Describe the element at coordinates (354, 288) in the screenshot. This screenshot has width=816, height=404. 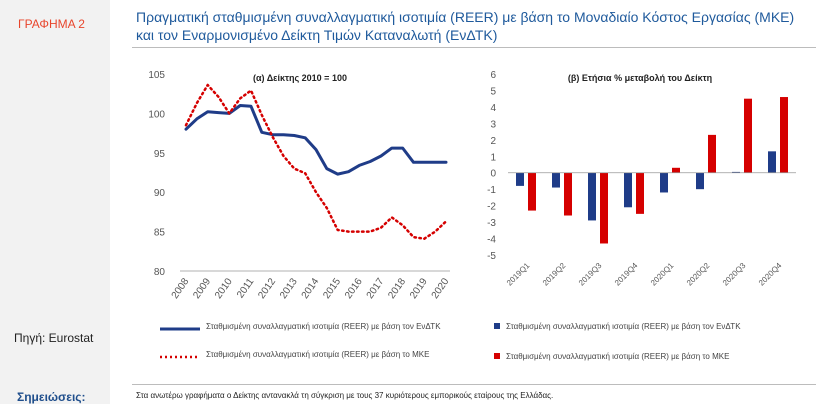
I see `line-chart-x-tick-label: 2016` at that location.